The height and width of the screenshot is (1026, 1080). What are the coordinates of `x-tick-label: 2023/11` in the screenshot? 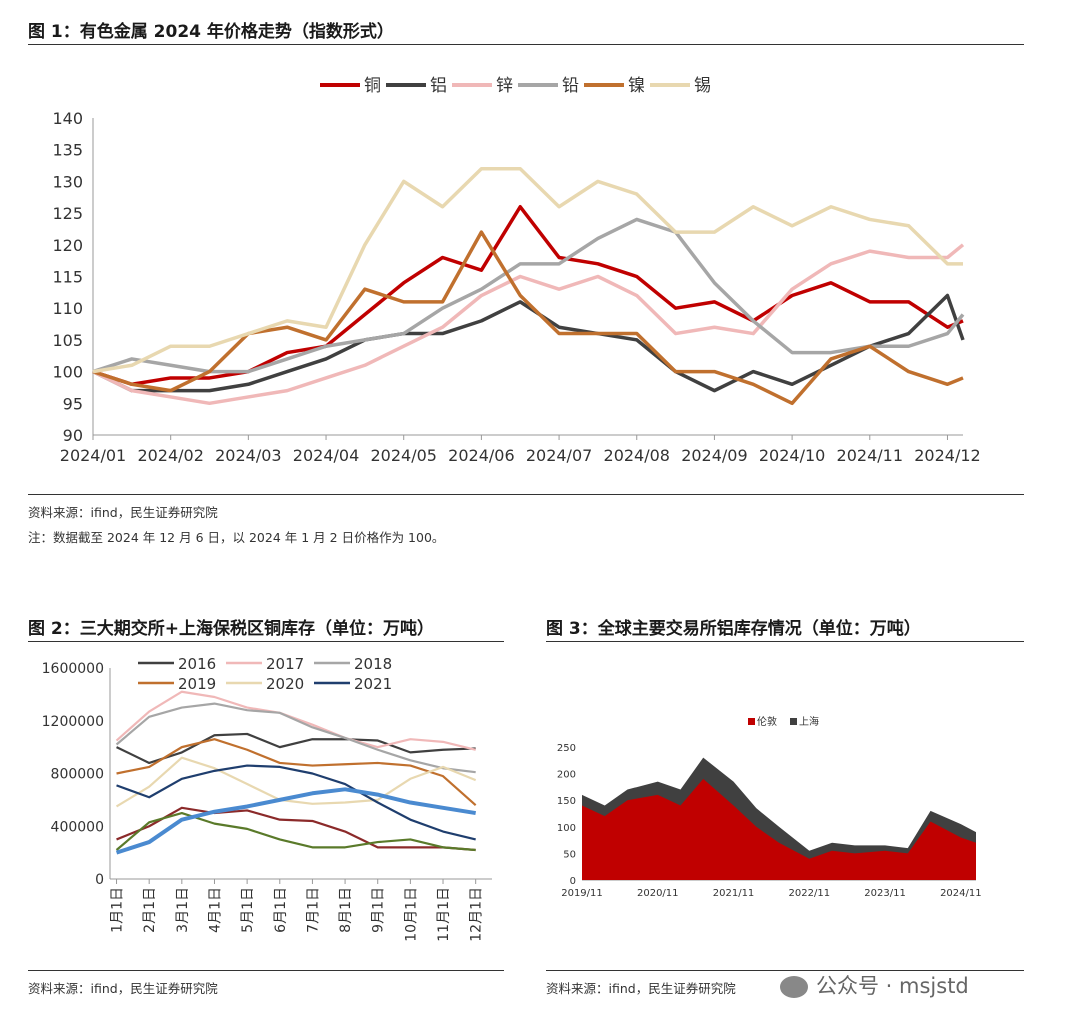 It's located at (885, 893).